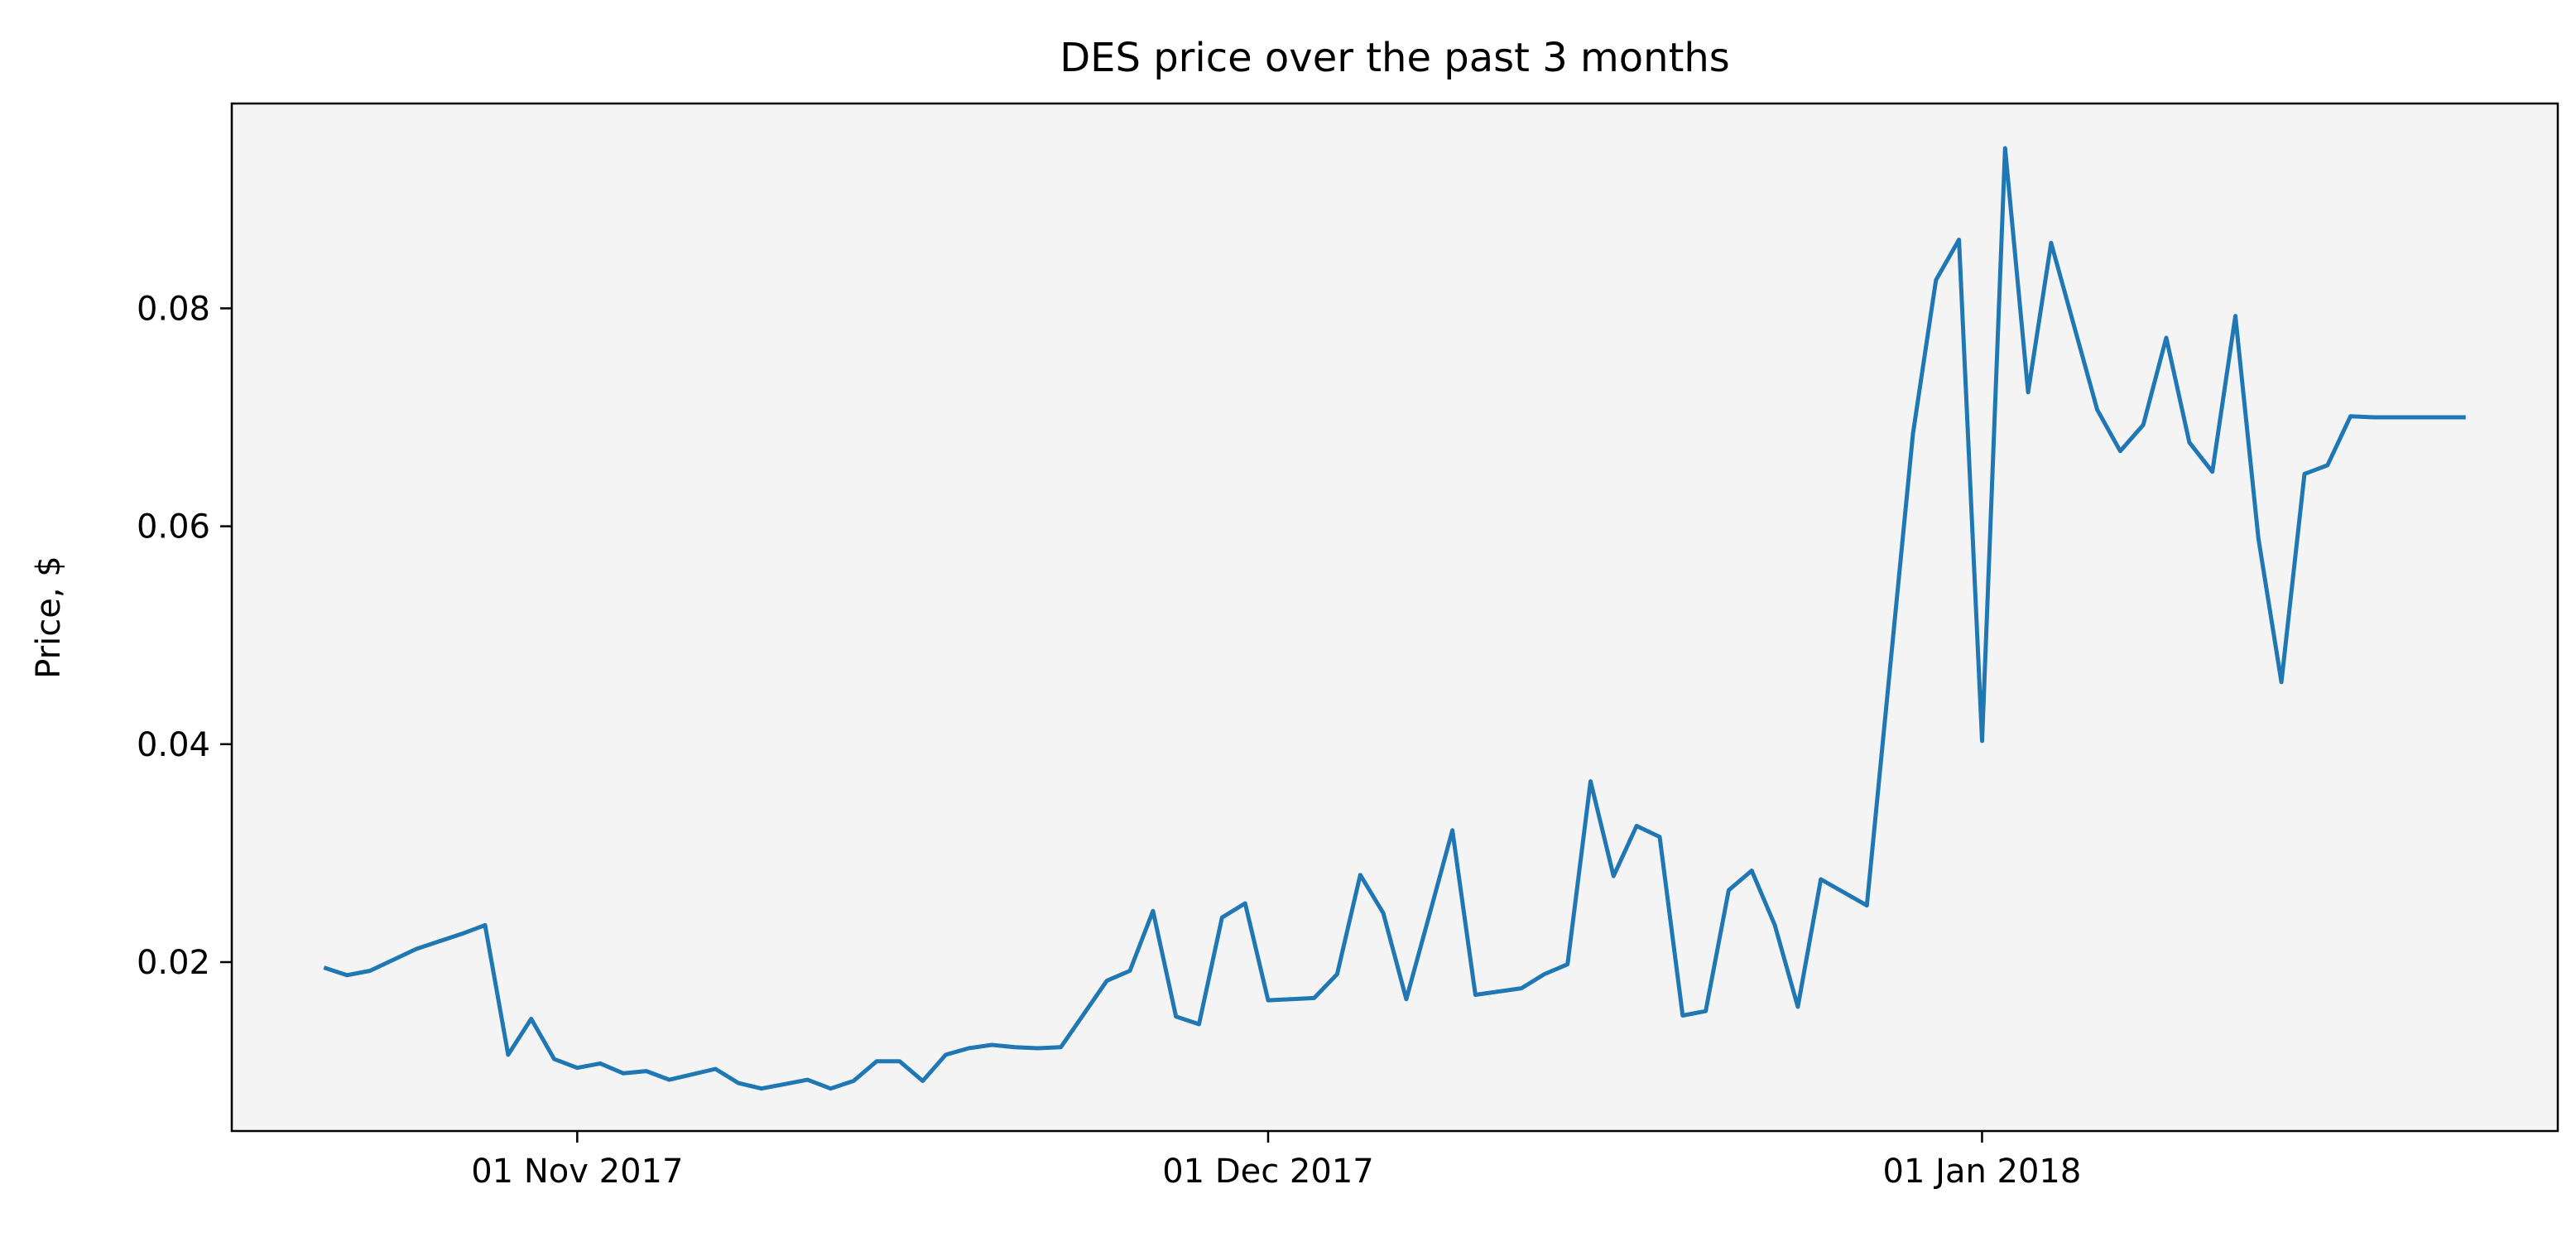  What do you see at coordinates (173, 309) in the screenshot?
I see `y-tick-label: 0.08` at bounding box center [173, 309].